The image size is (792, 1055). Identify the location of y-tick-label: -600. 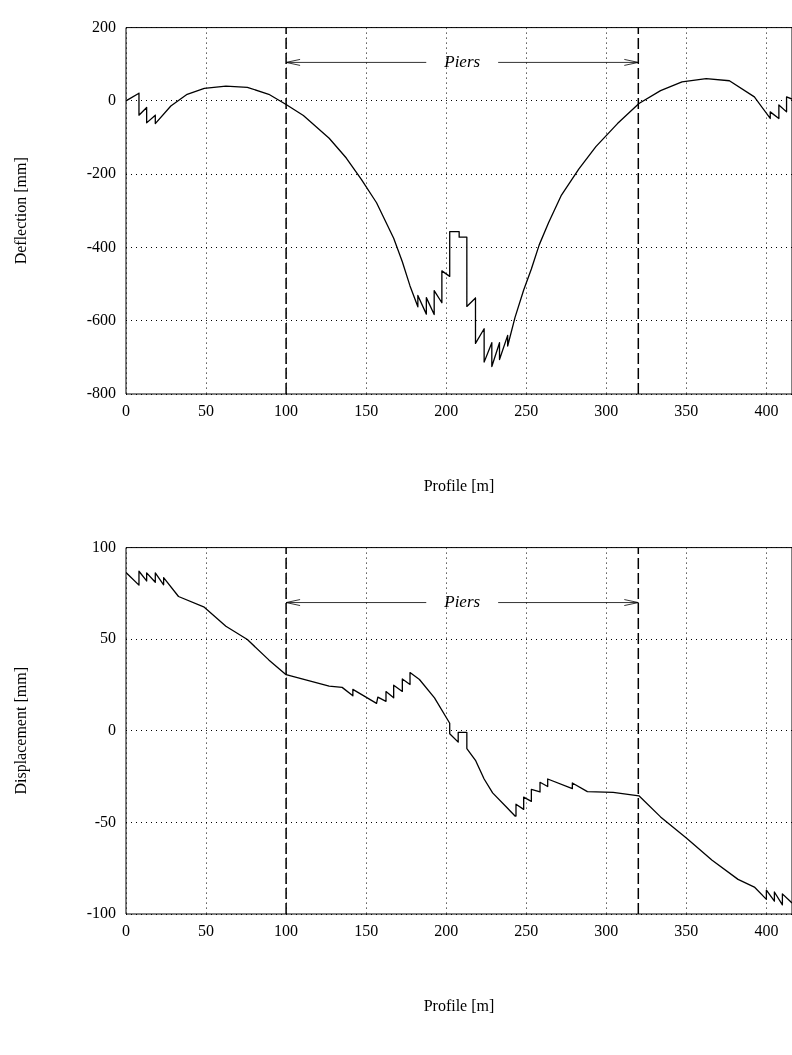
(101, 319).